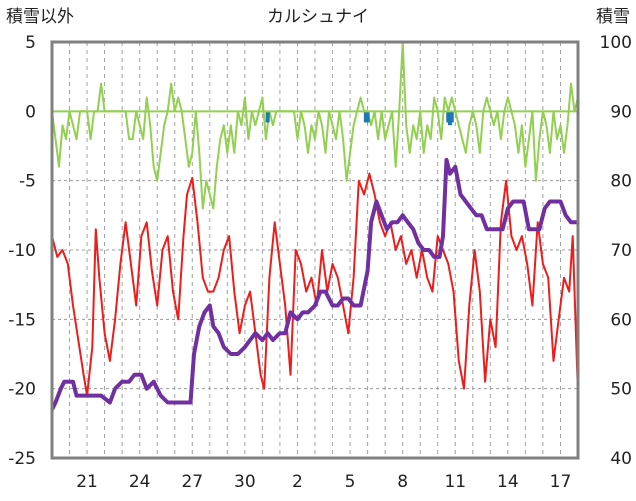 Image resolution: width=636 pixels, height=501 pixels. I want to click on left-tick-label: -10, so click(22, 251).